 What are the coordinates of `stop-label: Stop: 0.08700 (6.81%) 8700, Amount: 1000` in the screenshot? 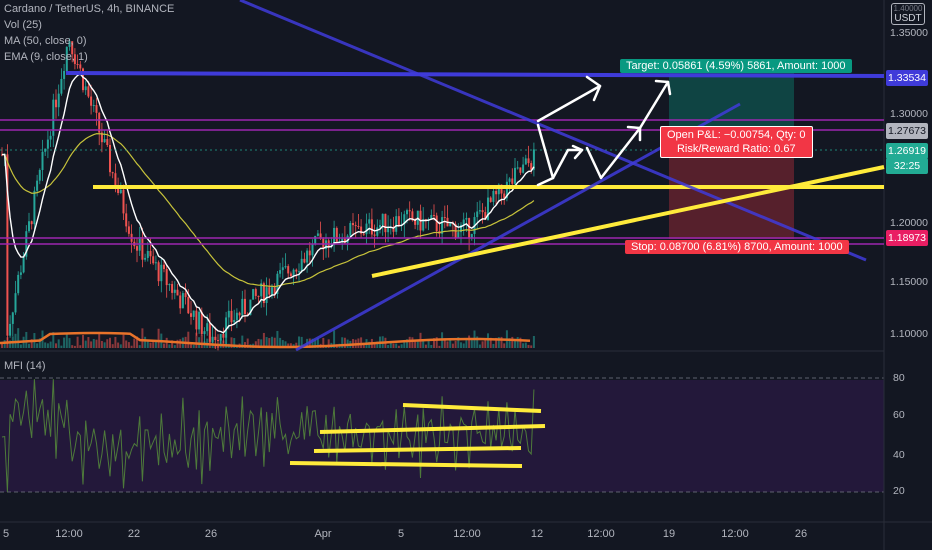 It's located at (737, 247).